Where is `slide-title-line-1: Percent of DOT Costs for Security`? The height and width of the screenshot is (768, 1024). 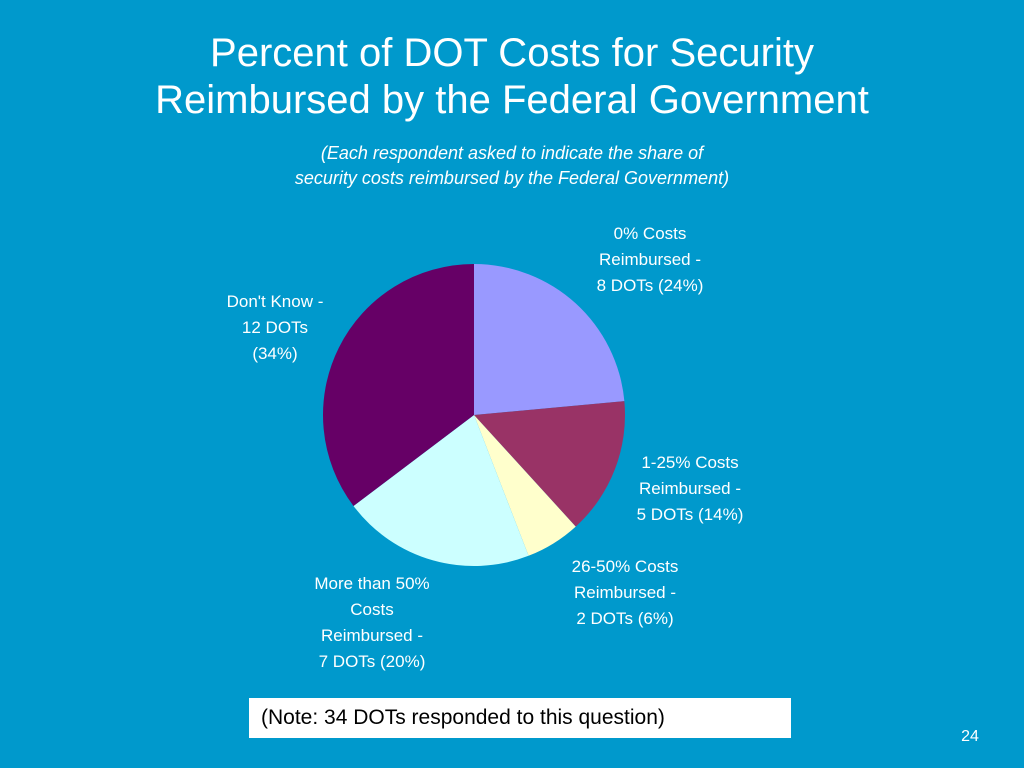 slide-title-line-1: Percent of DOT Costs for Security is located at coordinates (512, 53).